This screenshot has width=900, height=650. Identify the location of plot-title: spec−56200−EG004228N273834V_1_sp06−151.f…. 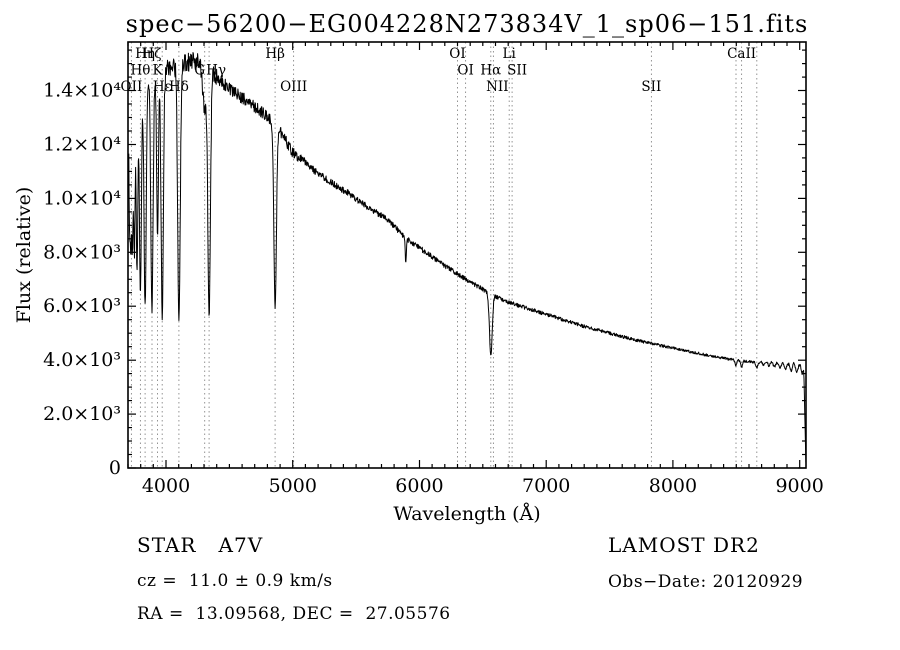
(467, 24).